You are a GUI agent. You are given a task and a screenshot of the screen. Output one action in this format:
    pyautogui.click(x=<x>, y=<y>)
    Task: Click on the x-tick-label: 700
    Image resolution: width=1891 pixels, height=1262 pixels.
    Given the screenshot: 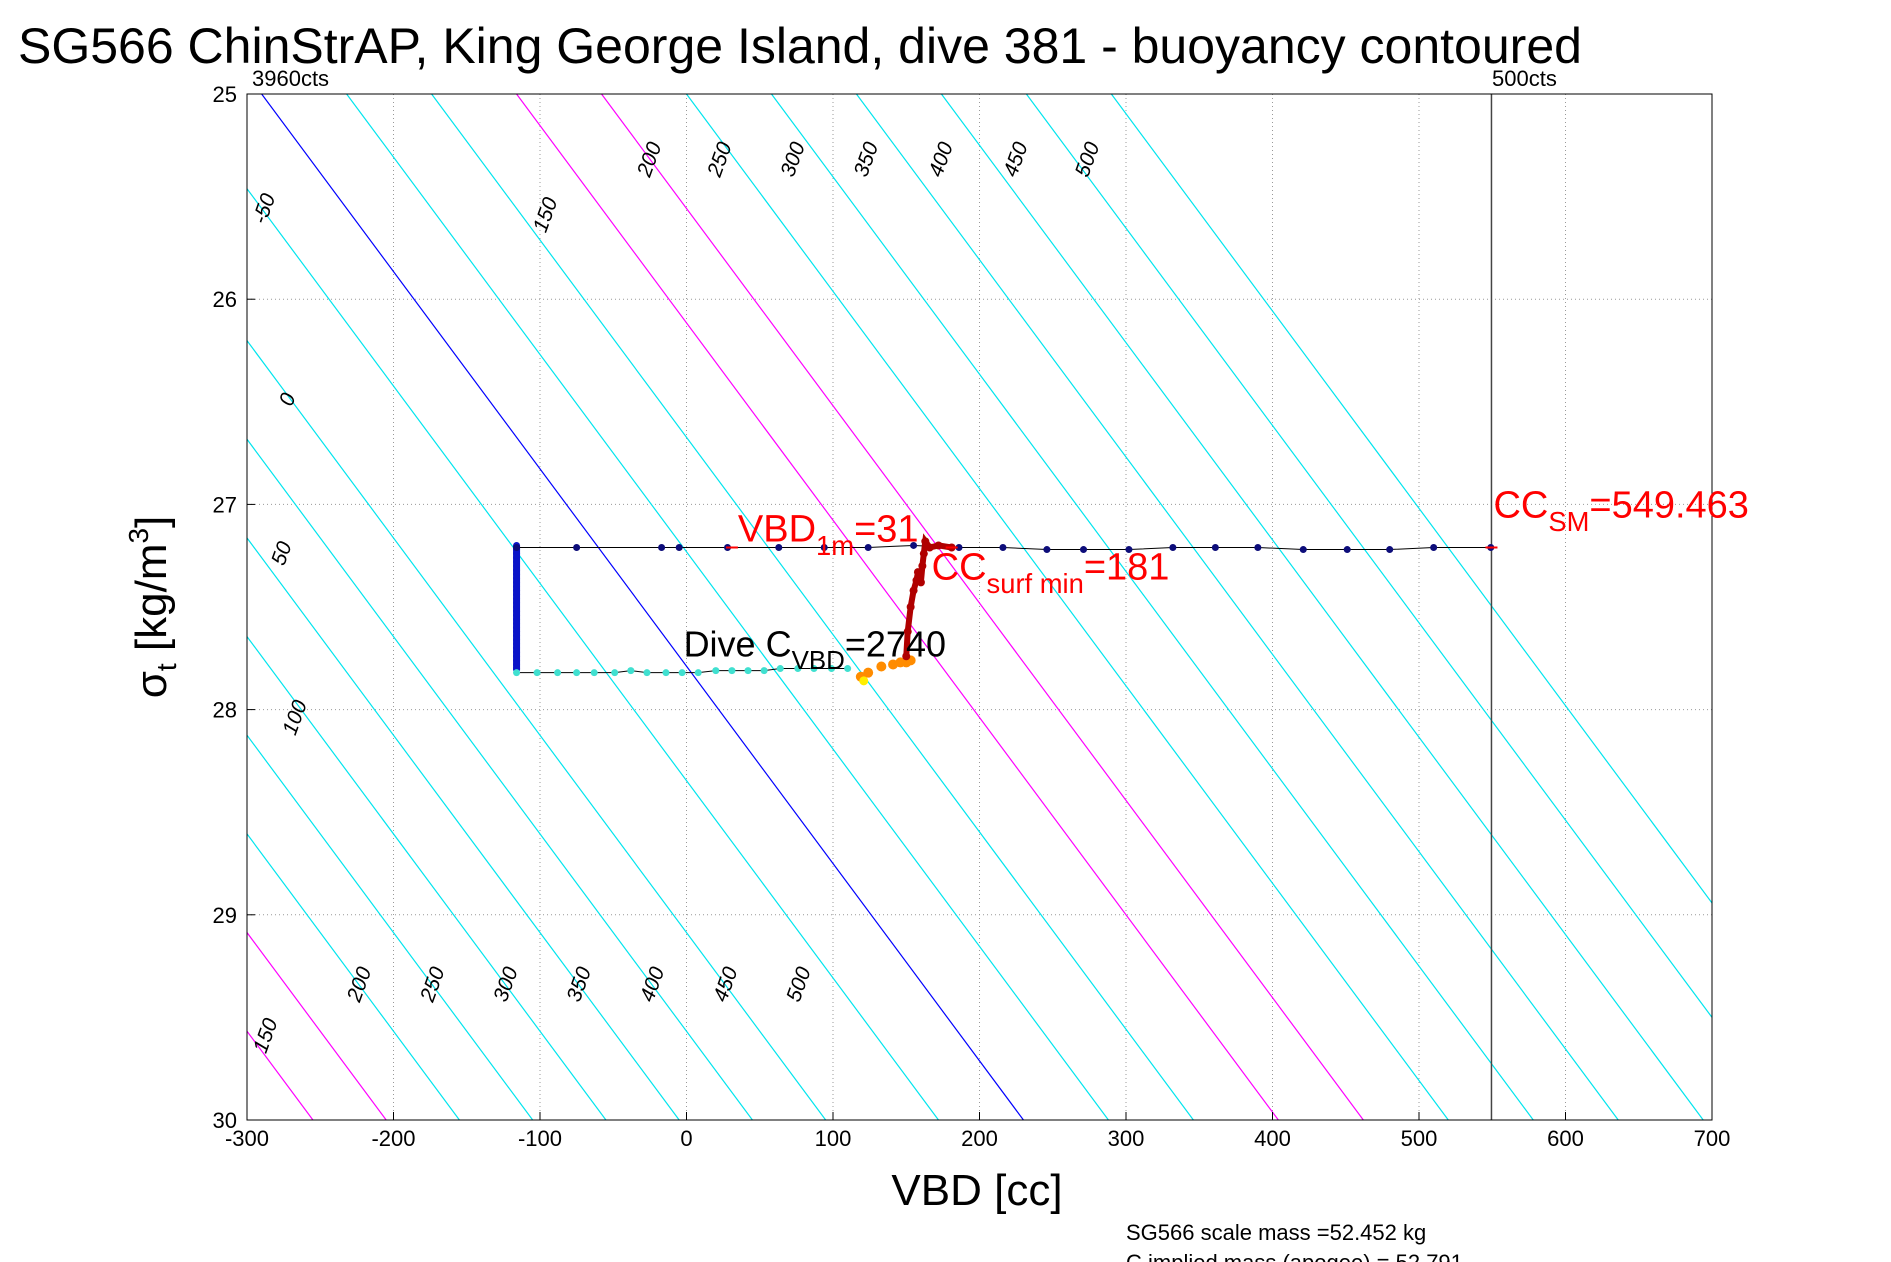 What is the action you would take?
    pyautogui.click(x=1712, y=1138)
    